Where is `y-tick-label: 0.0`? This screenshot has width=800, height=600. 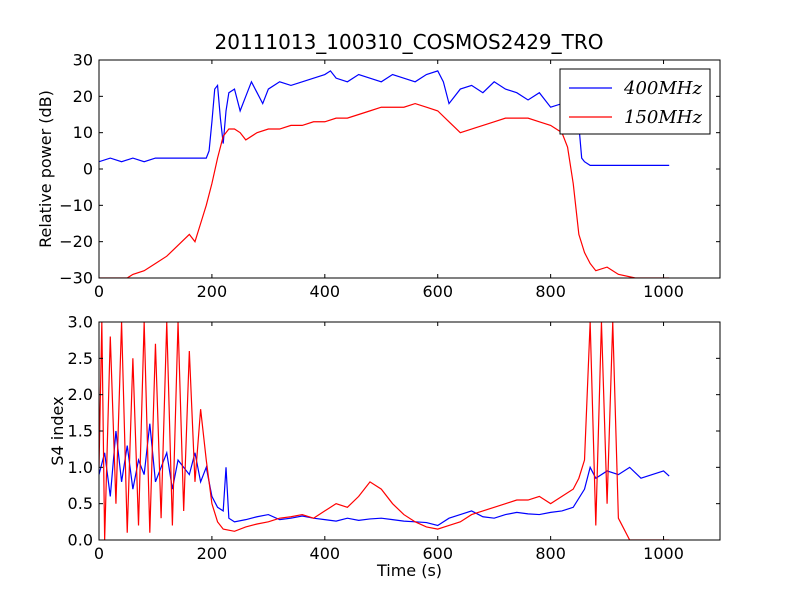 y-tick-label: 0.0 is located at coordinates (80, 540).